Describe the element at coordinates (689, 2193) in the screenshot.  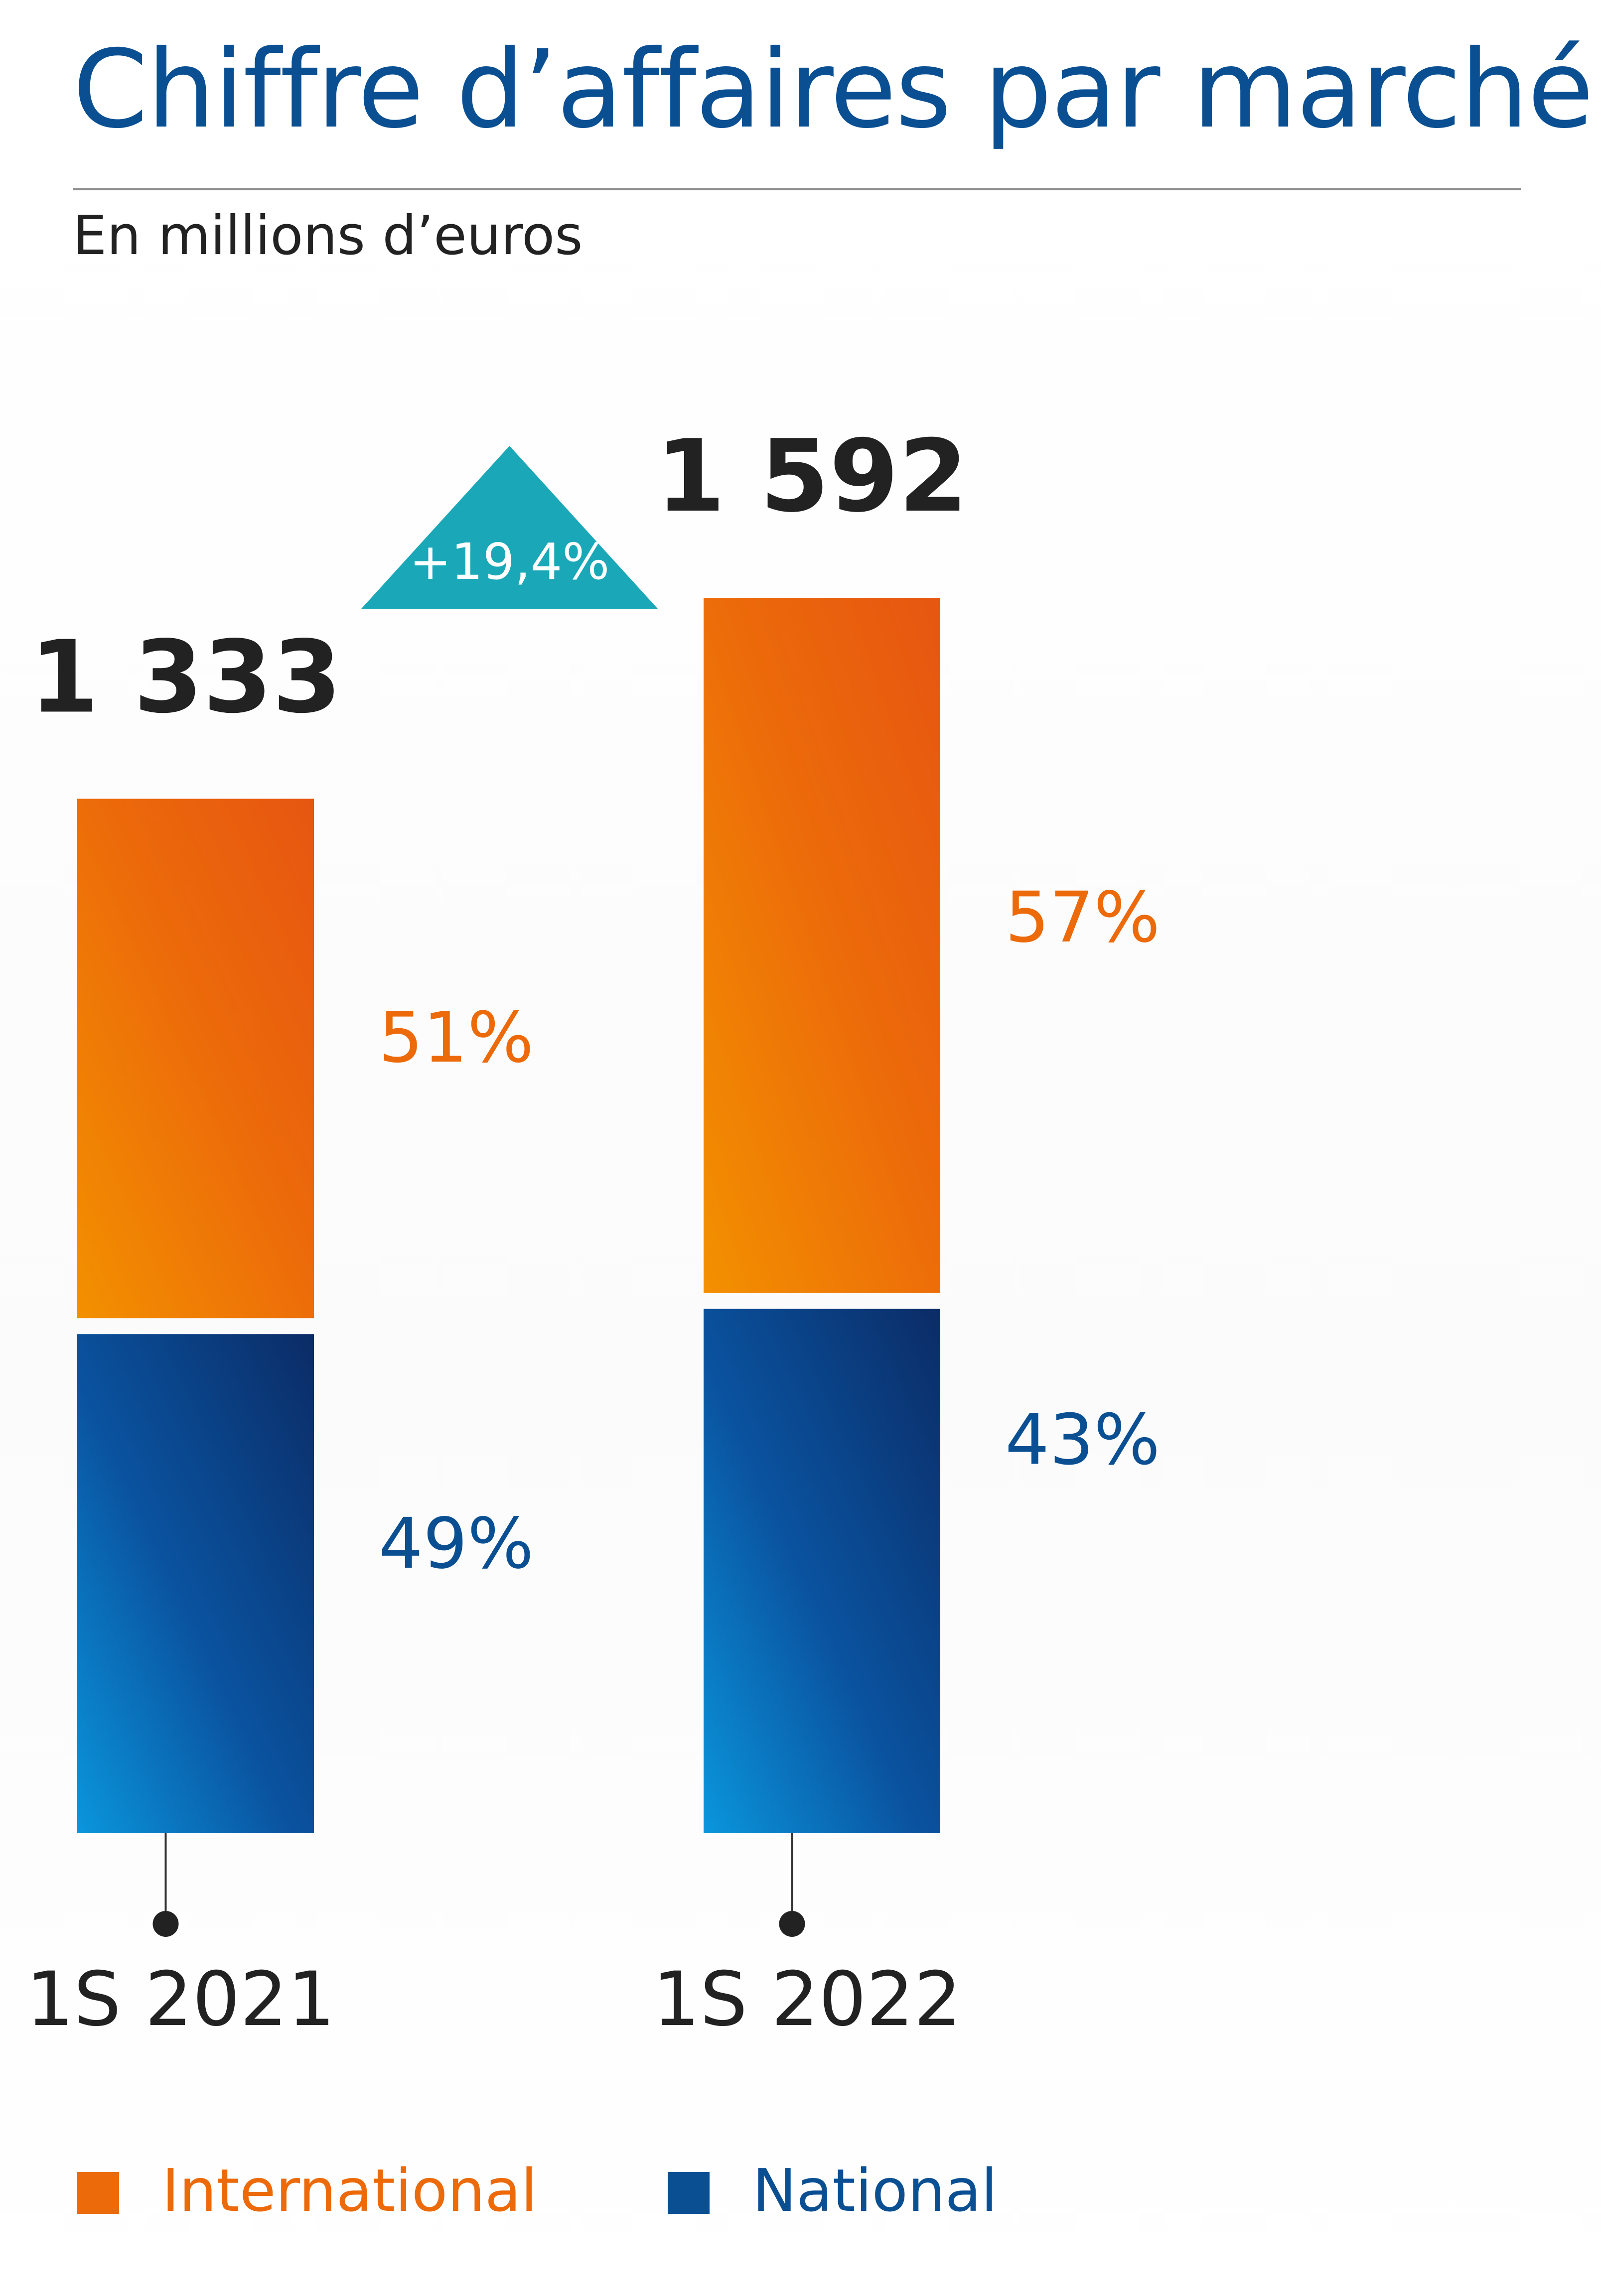
I see `legend-swatch-national` at that location.